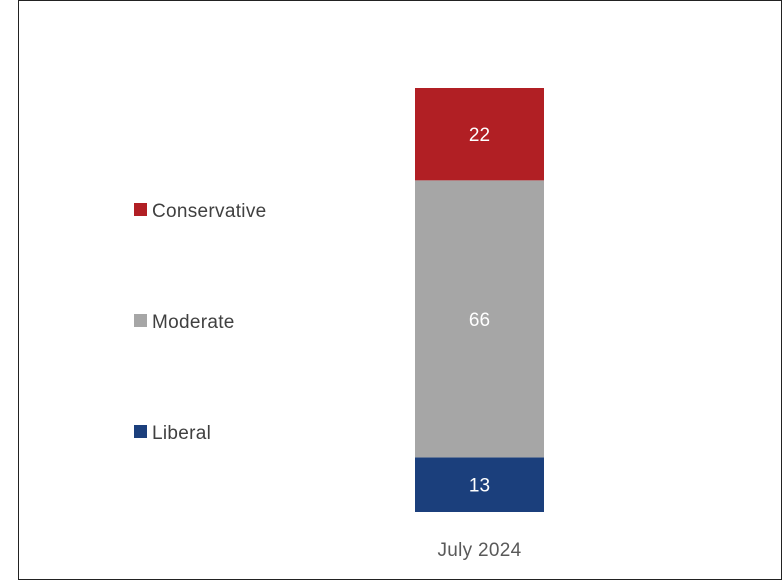 The width and height of the screenshot is (784, 580). I want to click on data-label-liberal: 13, so click(479, 486).